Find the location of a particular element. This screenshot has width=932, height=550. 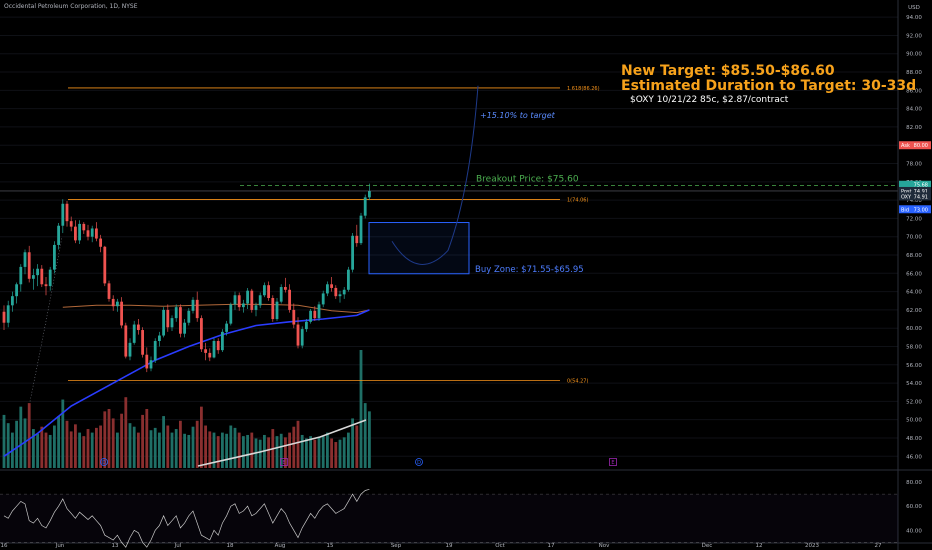

rsi-tick-label: 80.00 is located at coordinates (914, 483).